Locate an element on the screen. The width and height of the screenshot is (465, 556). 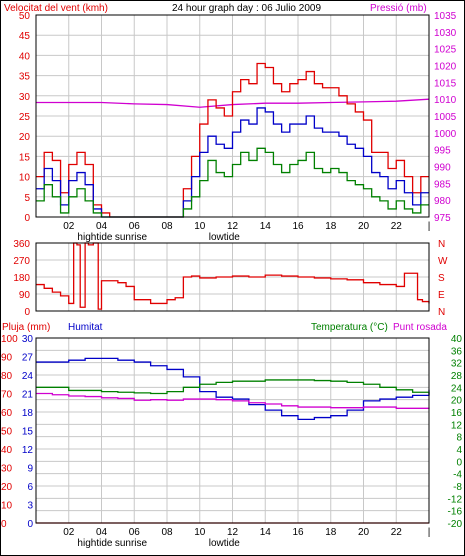
wind-direction-tick-label: 270 is located at coordinates (21, 261).